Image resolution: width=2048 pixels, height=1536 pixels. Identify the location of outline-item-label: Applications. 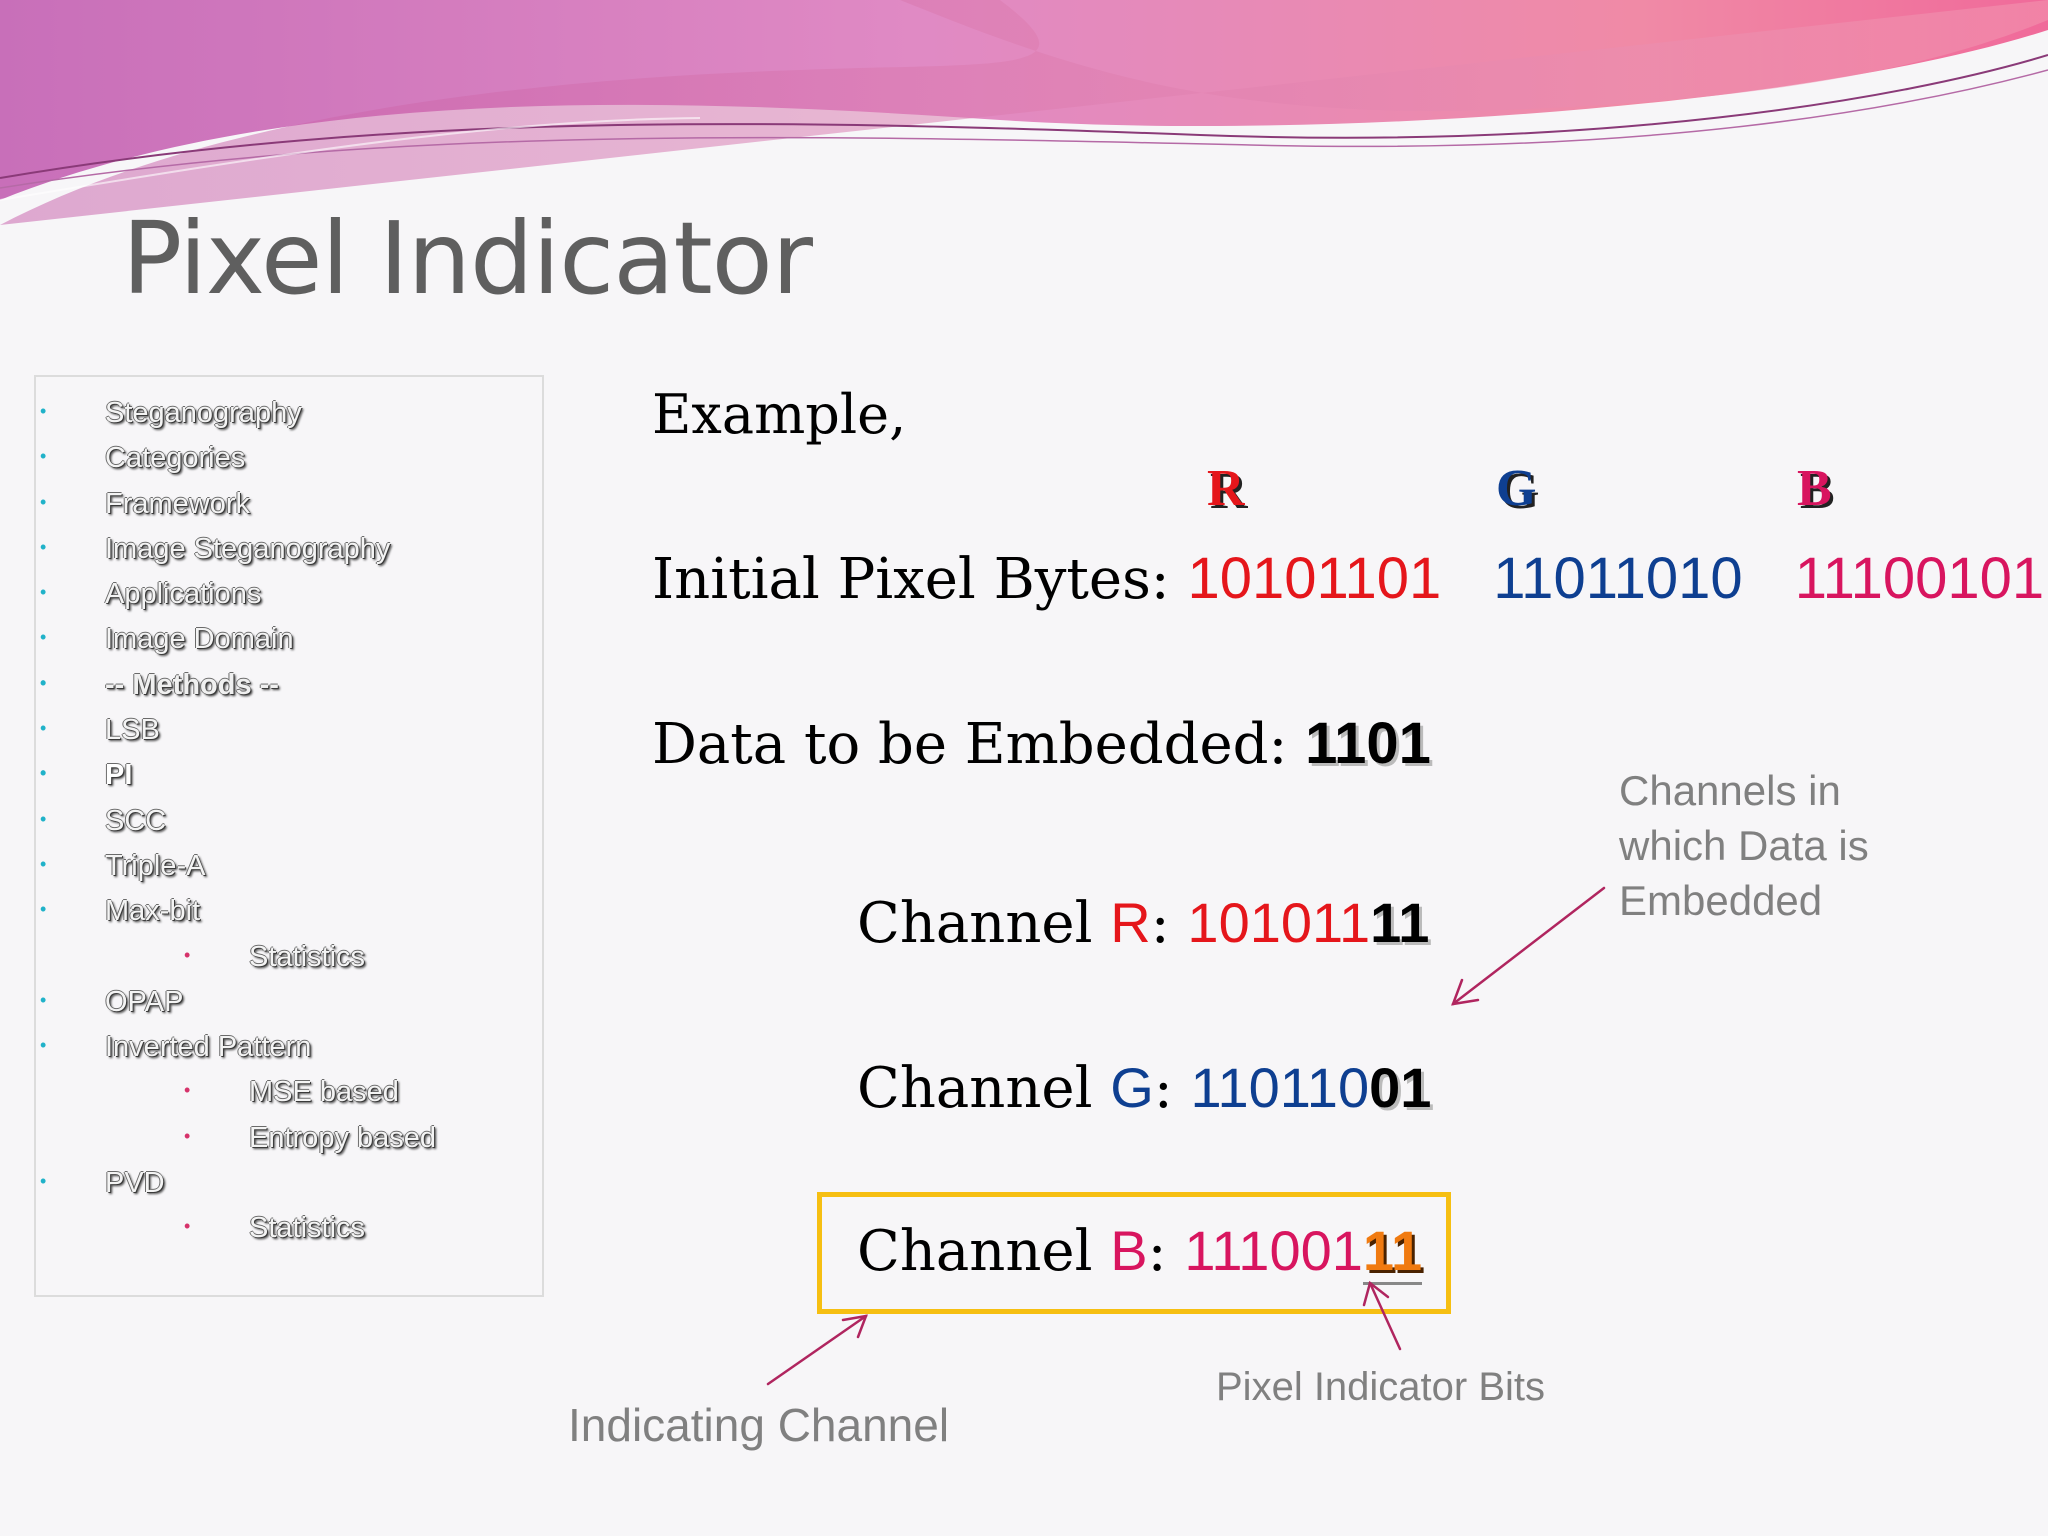
(183, 594).